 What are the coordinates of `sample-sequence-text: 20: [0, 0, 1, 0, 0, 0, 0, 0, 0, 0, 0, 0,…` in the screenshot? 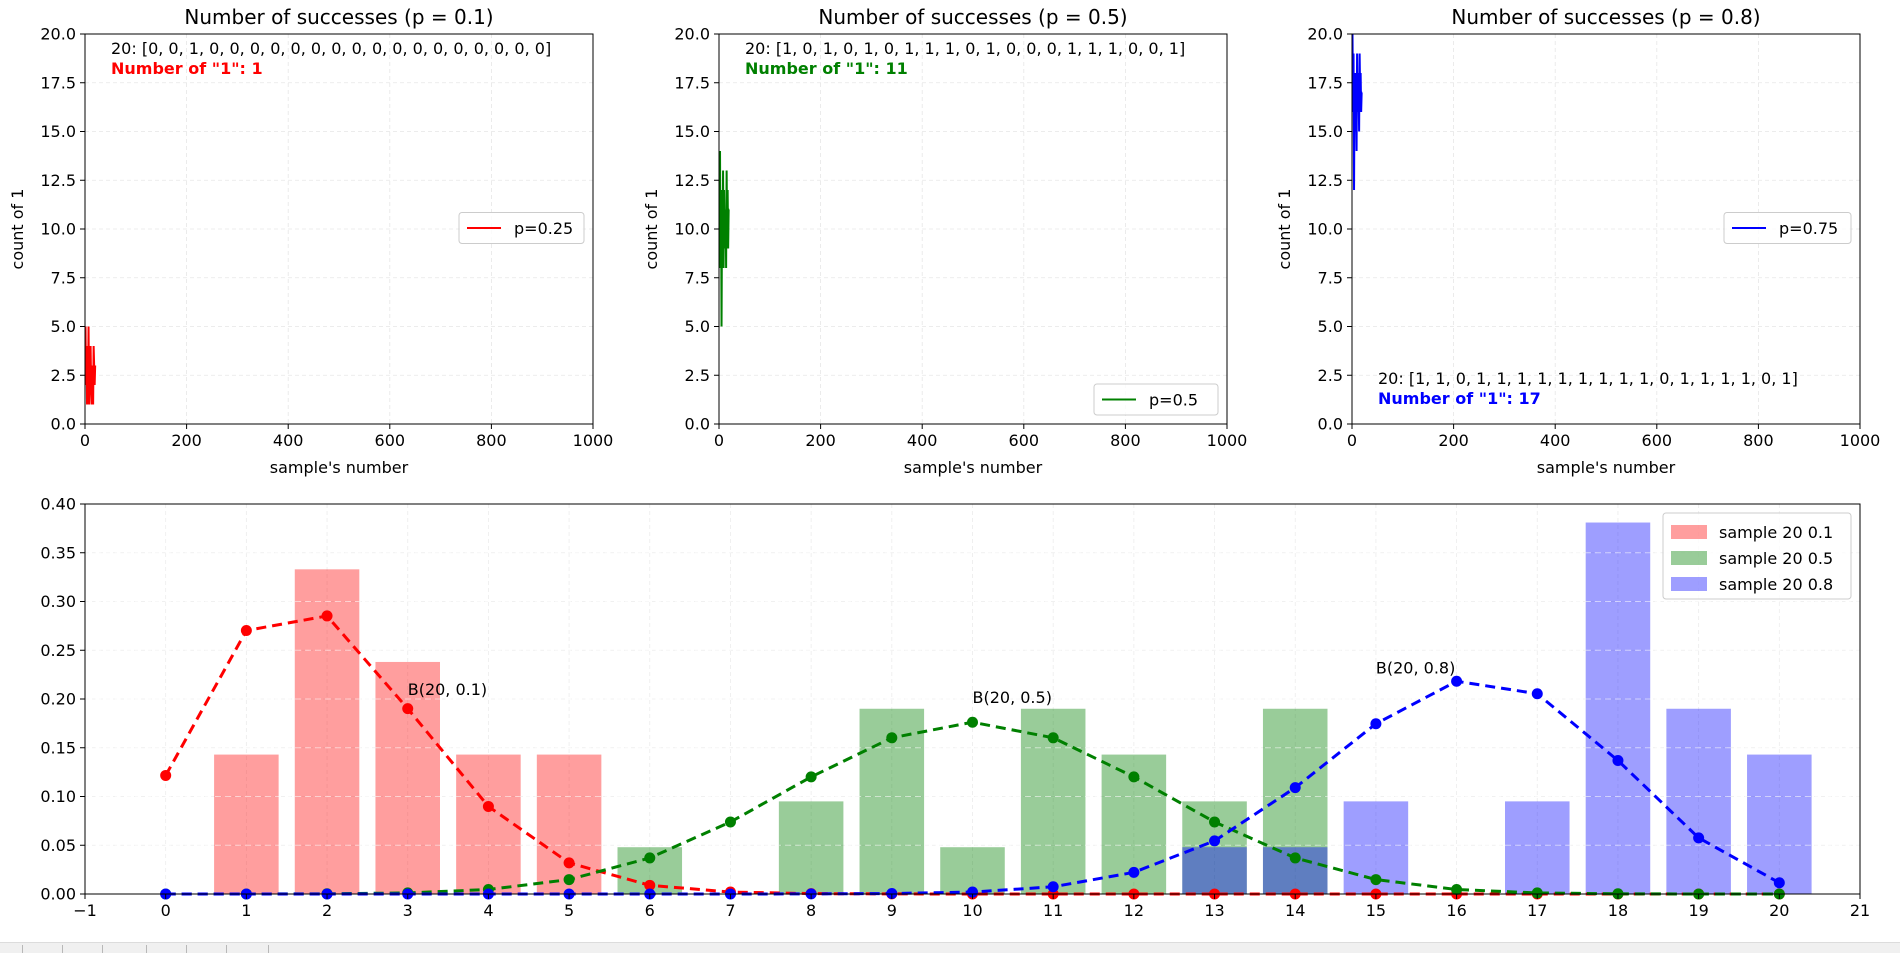 It's located at (331, 48).